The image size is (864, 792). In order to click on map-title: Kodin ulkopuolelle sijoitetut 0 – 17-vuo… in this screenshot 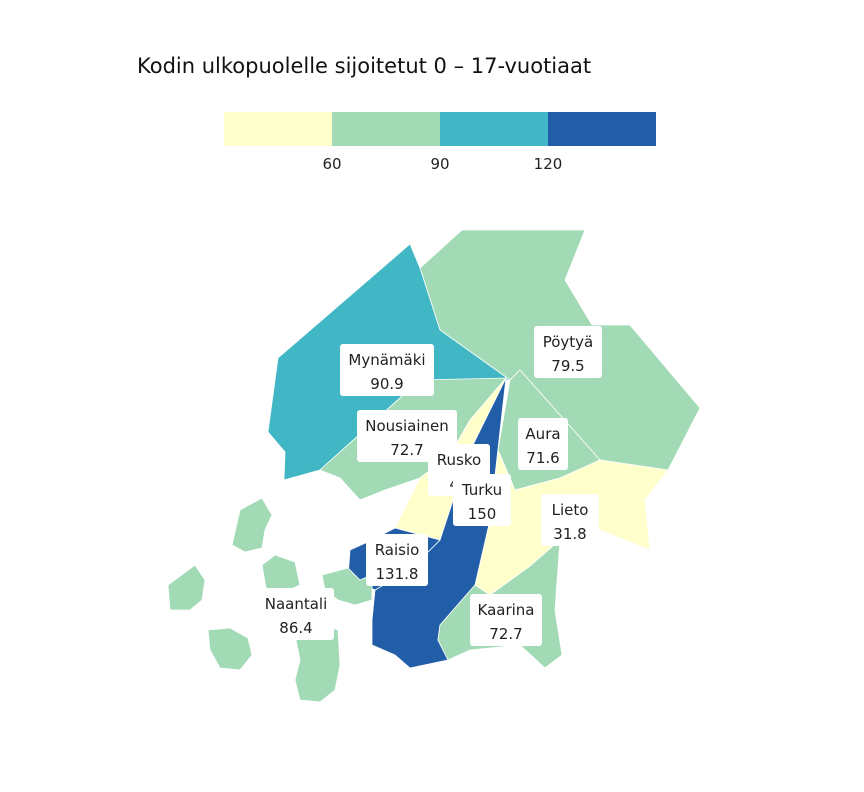, I will do `click(364, 66)`.